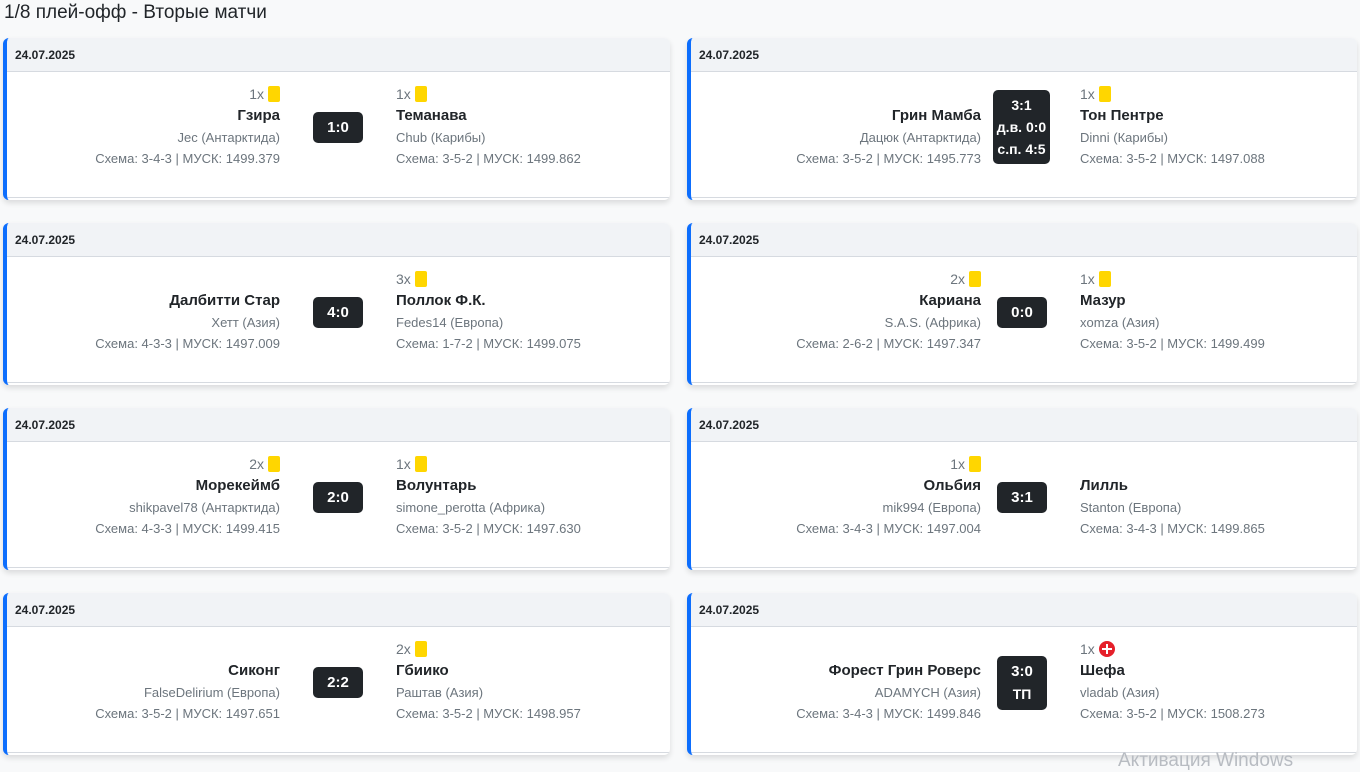  I want to click on away-team-name: Волунтарь, so click(436, 485).